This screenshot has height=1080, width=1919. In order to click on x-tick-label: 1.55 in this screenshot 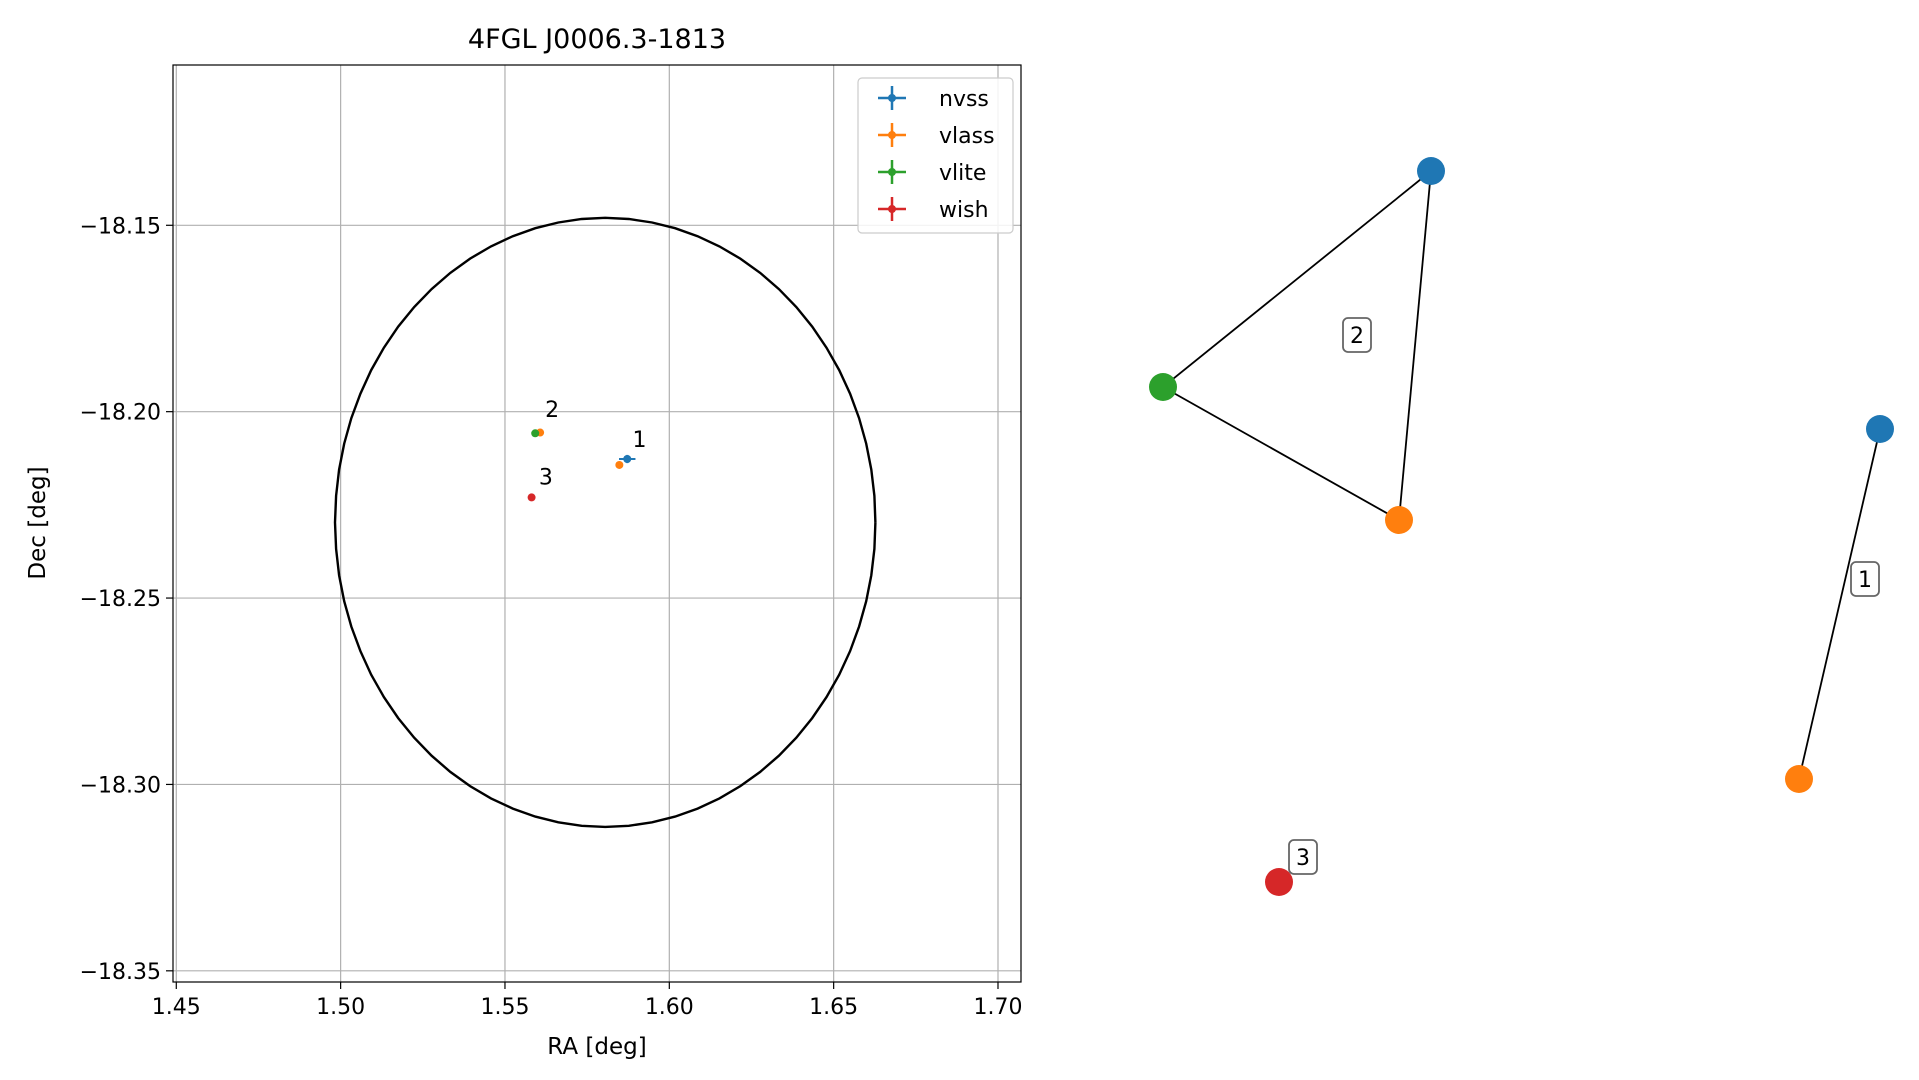, I will do `click(504, 1007)`.